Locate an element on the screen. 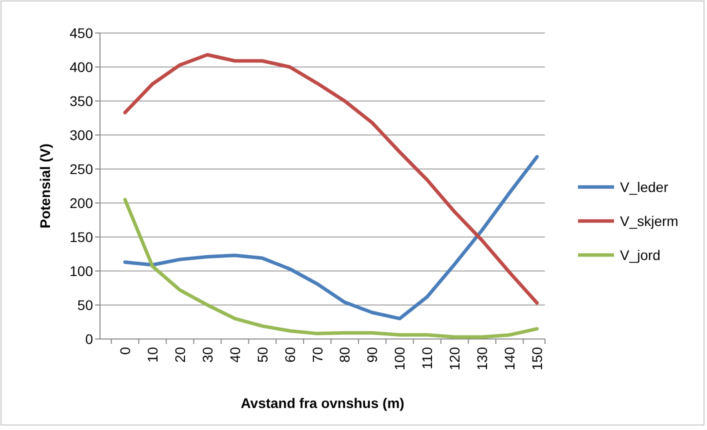  x-tick-label: 110 is located at coordinates (427, 358).